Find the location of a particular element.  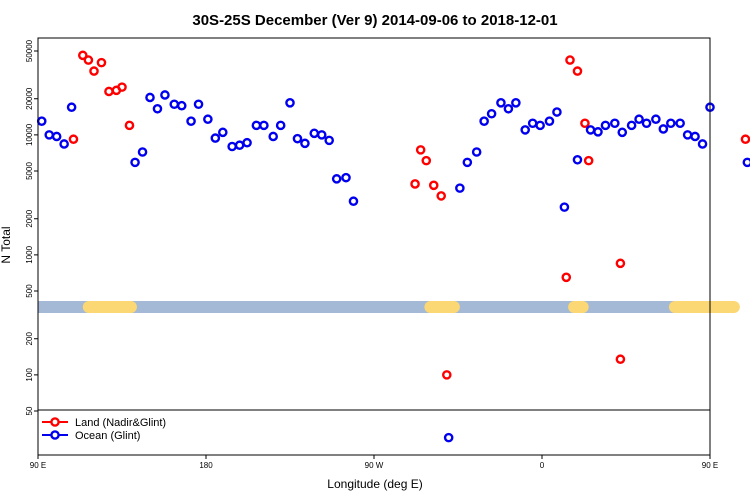

y-tick-label: 2000 is located at coordinates (29, 218).